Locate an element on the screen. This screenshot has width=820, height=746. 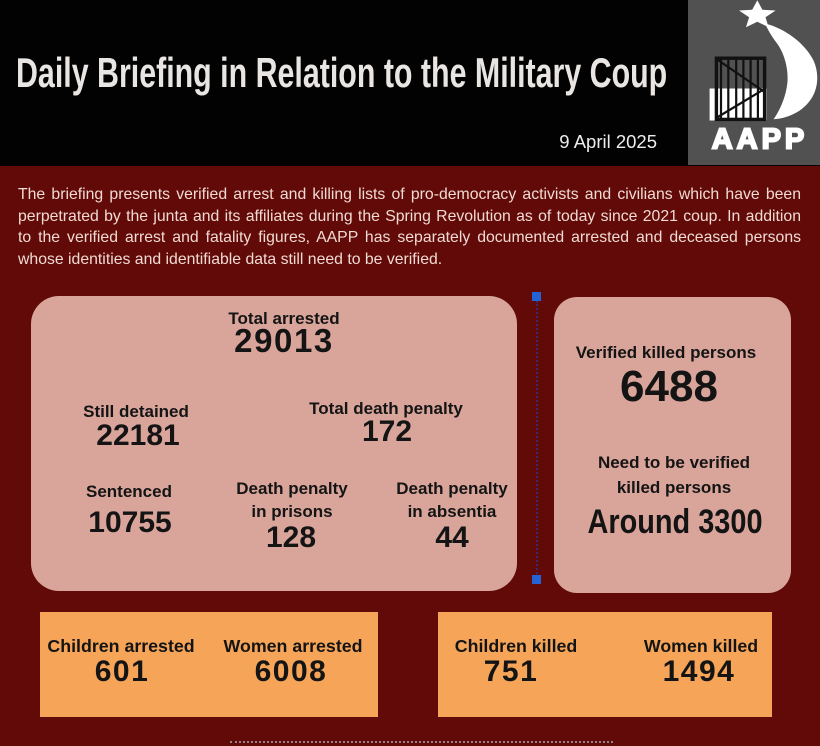
svg-text: AAPP is located at coordinates (760, 140).